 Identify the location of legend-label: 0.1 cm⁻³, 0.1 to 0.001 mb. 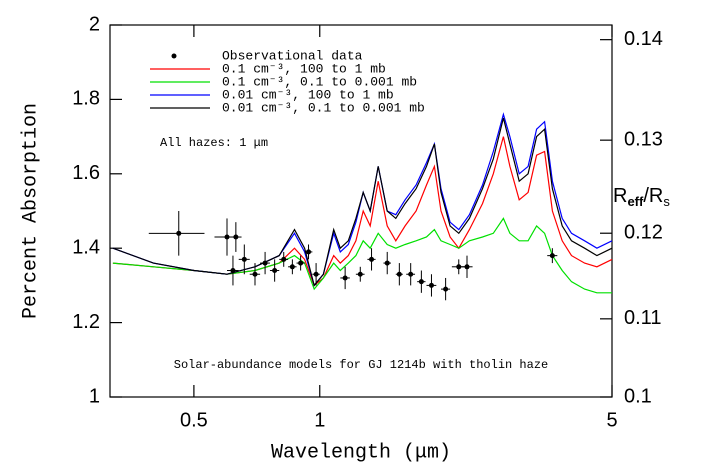
(319, 81).